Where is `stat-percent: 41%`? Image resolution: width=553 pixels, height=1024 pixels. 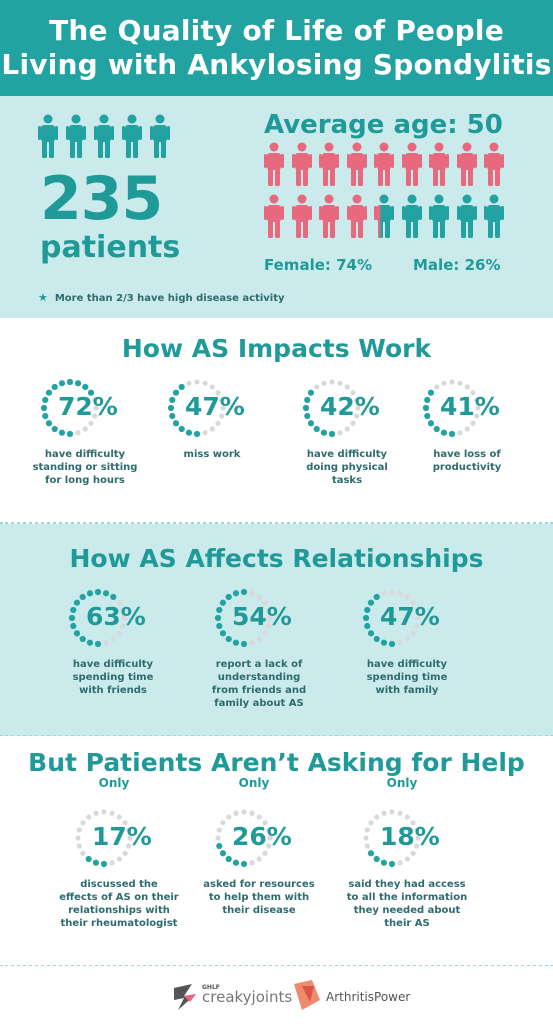 stat-percent: 41% is located at coordinates (470, 406).